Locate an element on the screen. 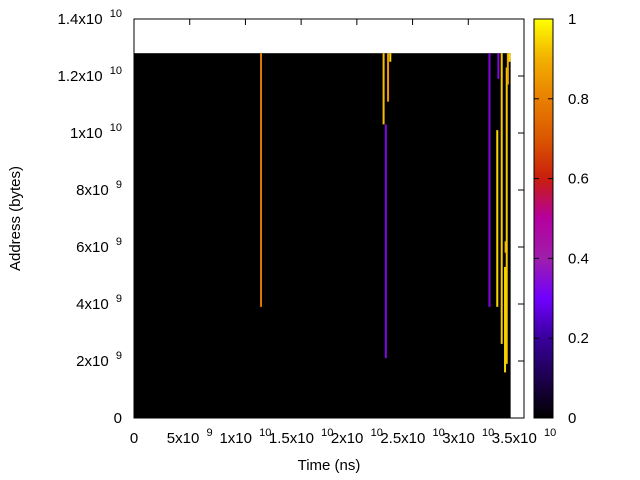  x-tick-label-1: 5x10 9 is located at coordinates (190, 437).